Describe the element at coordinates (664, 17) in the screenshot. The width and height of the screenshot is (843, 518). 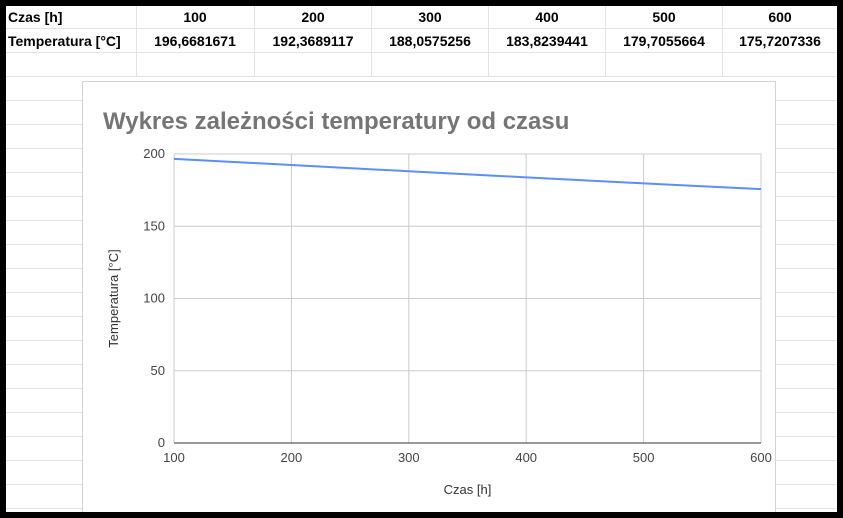
I see `cell-czas-500: 500` at that location.